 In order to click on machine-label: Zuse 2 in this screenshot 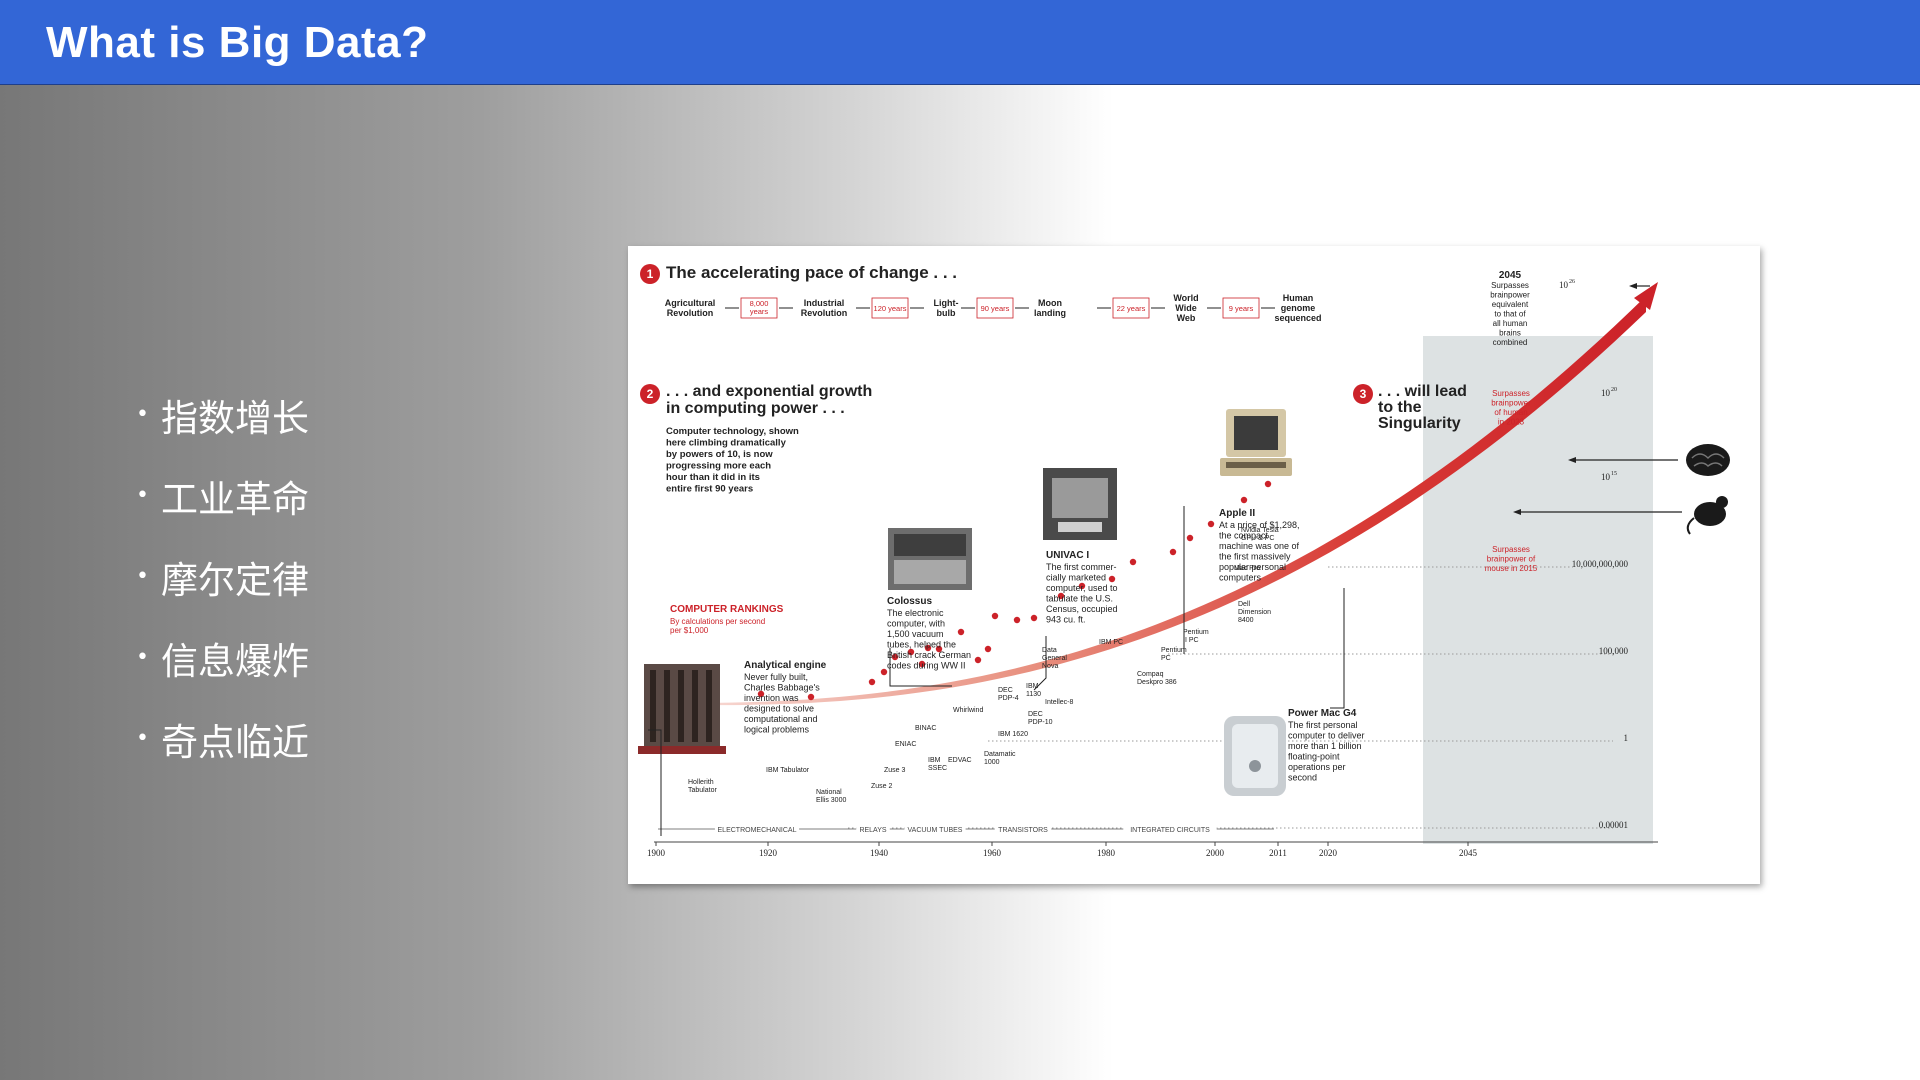, I will do `click(882, 786)`.